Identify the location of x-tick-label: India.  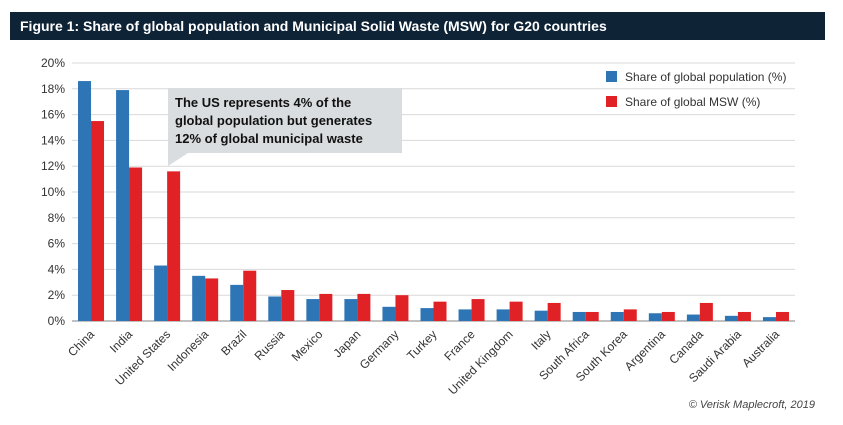
(121, 341).